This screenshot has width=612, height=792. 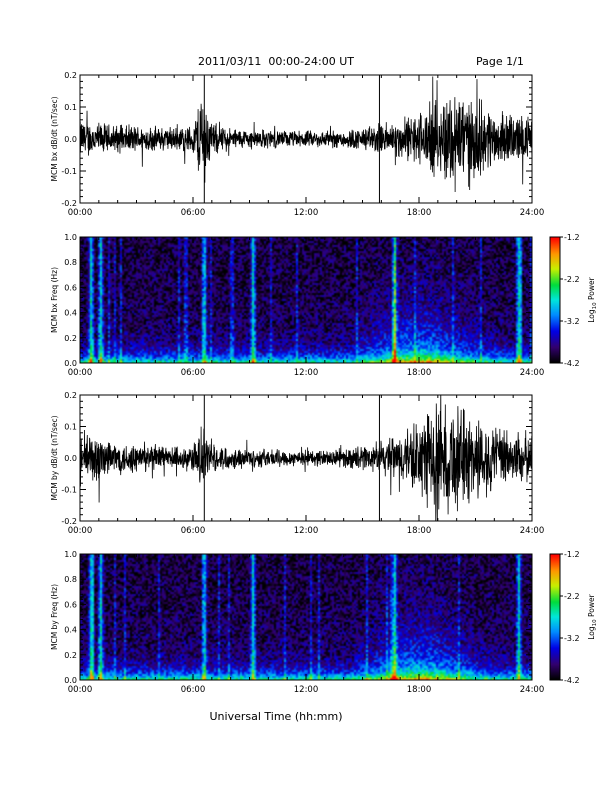 What do you see at coordinates (276, 61) in the screenshot?
I see `page-title: 2011/03/11 00:00-24:00 UT` at bounding box center [276, 61].